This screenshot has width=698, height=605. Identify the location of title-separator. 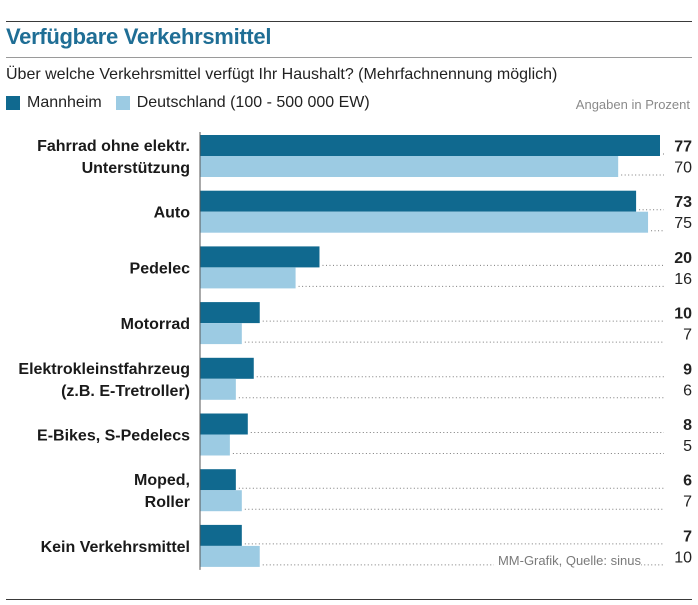
(349, 57).